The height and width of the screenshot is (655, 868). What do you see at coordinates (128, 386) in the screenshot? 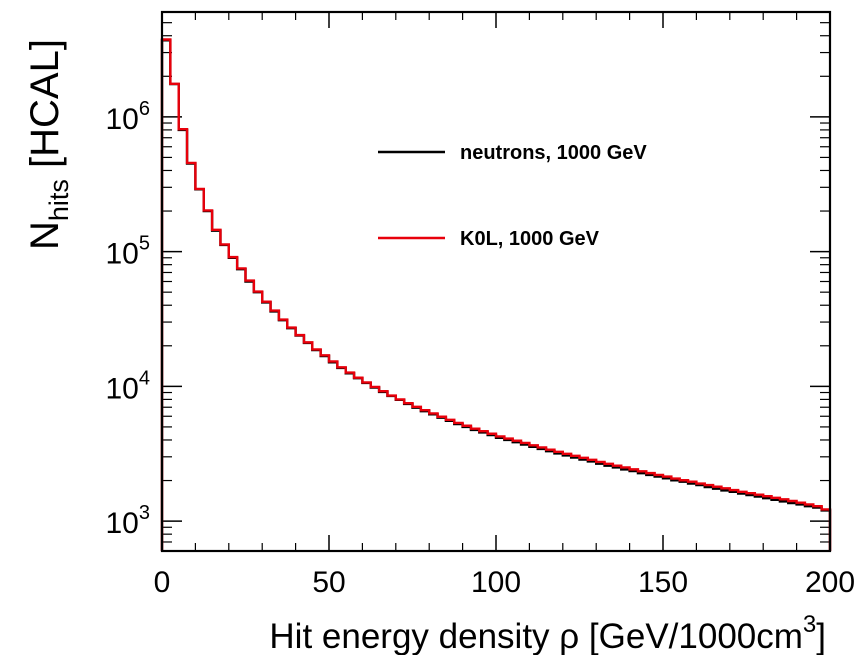
I see `y-tick-label: 10⁴` at bounding box center [128, 386].